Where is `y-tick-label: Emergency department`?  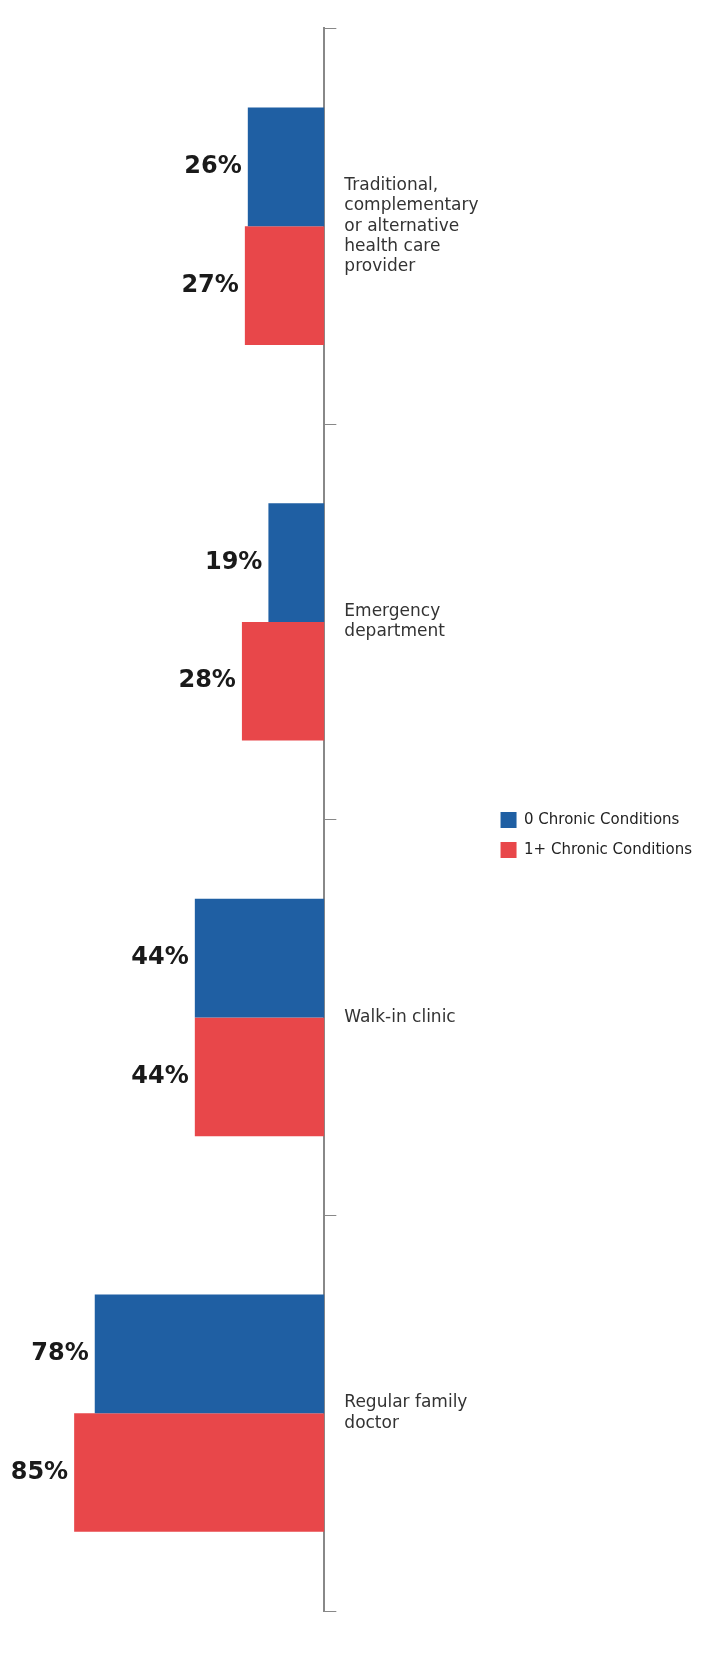
y-tick-label: Emergency department is located at coordinates (395, 620).